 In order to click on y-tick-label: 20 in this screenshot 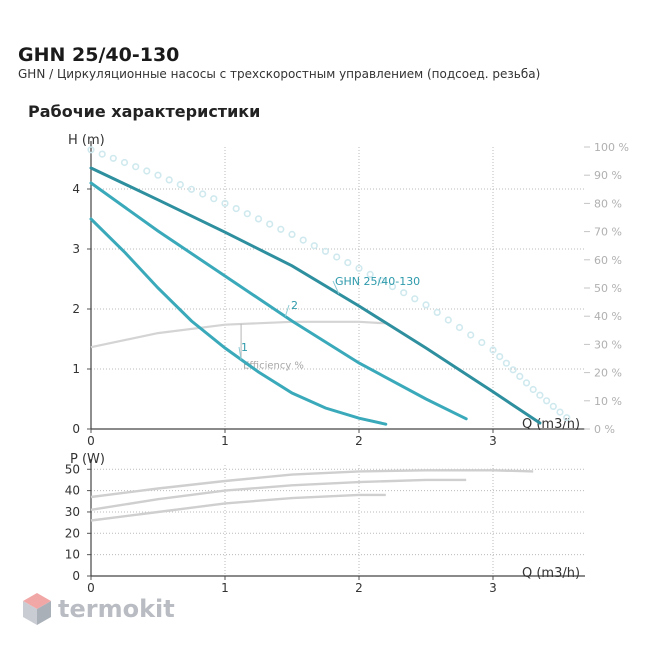, I will do `click(72, 533)`.